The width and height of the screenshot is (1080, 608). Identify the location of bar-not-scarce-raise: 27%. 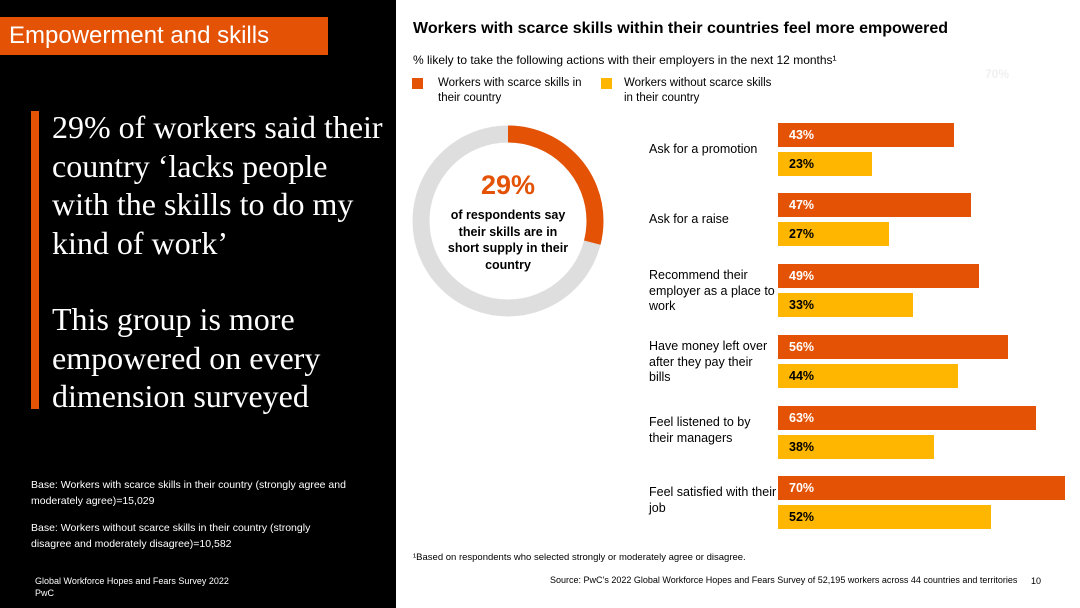
(833, 234).